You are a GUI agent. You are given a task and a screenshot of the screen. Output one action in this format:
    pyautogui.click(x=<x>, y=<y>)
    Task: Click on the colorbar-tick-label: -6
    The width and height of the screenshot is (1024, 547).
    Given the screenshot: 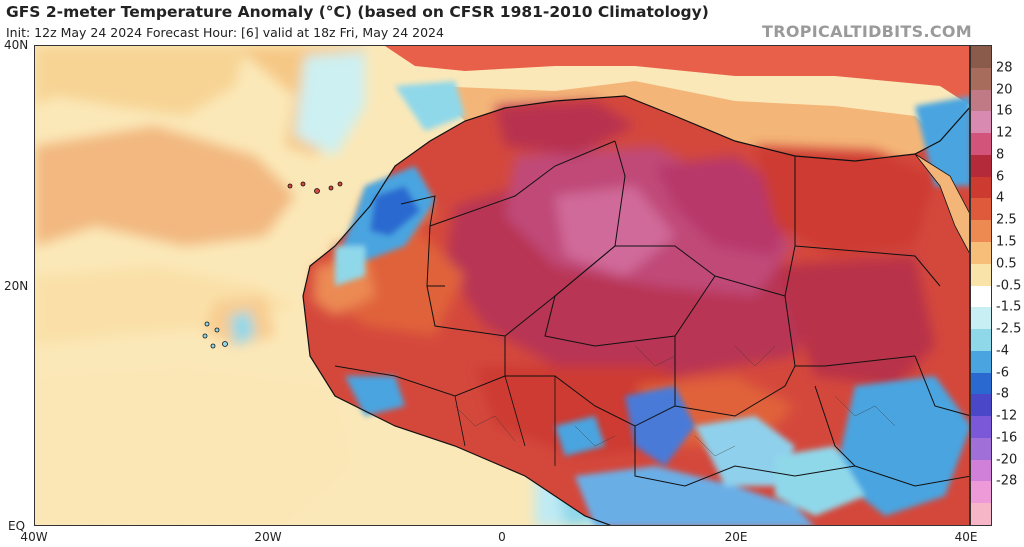 What is the action you would take?
    pyautogui.click(x=1002, y=373)
    